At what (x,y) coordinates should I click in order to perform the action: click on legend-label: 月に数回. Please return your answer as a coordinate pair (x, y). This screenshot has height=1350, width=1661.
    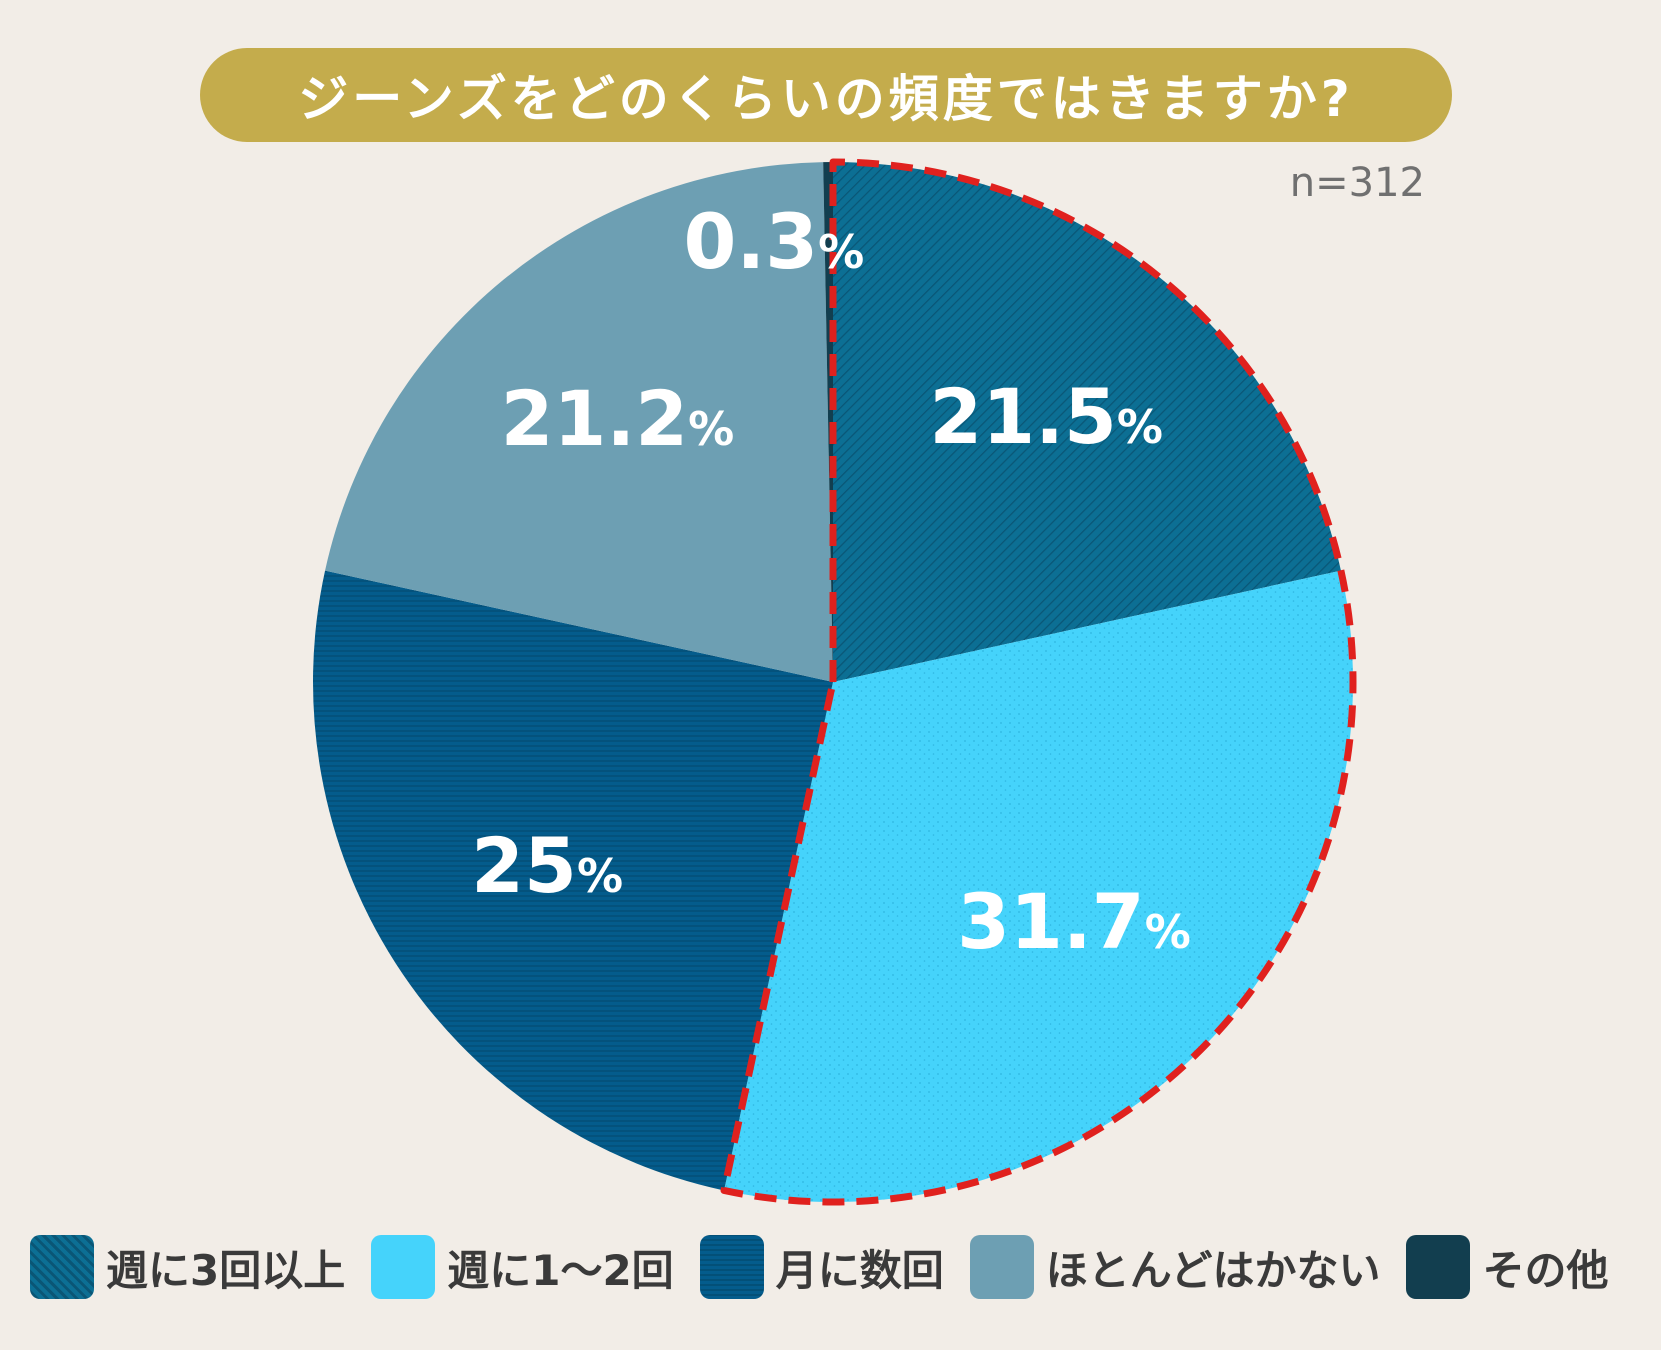
    Looking at the image, I should click on (859, 1270).